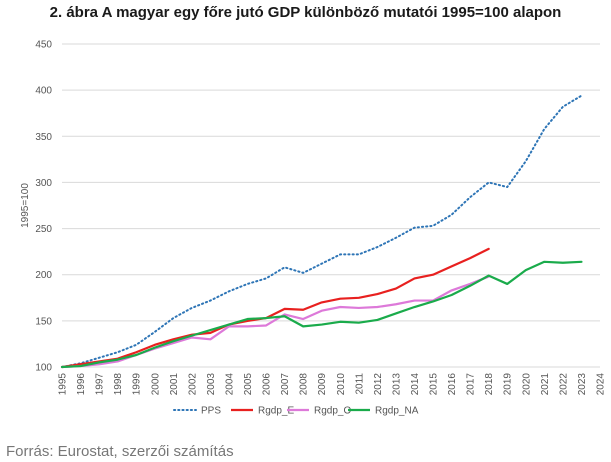 The height and width of the screenshot is (462, 611). I want to click on x-tick-label: 2001, so click(174, 384).